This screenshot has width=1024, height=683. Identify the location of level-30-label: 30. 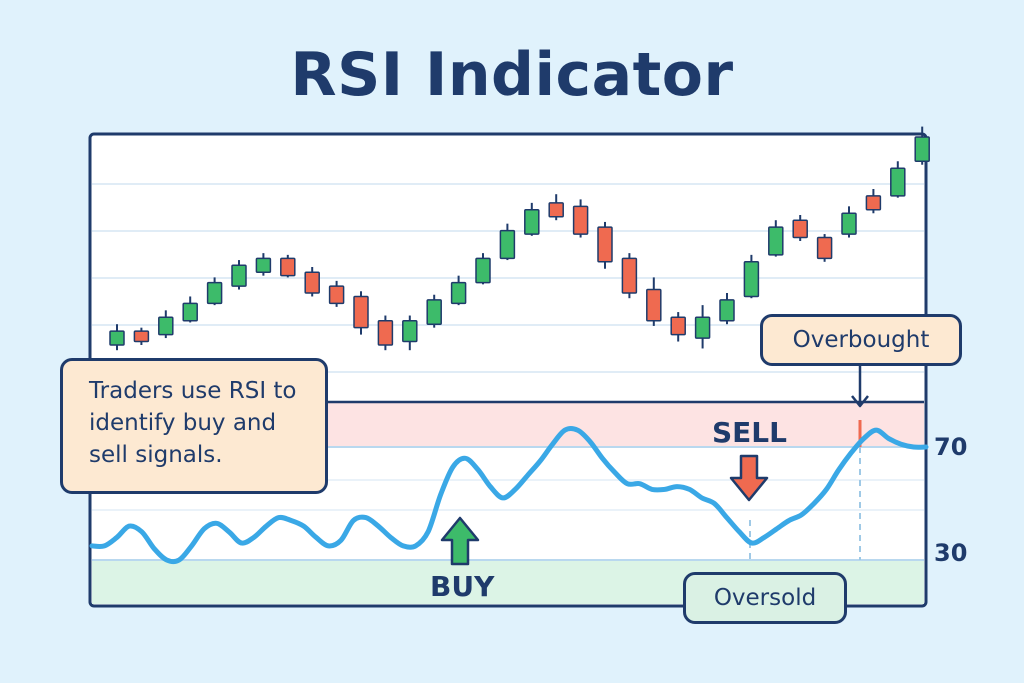
(951, 553).